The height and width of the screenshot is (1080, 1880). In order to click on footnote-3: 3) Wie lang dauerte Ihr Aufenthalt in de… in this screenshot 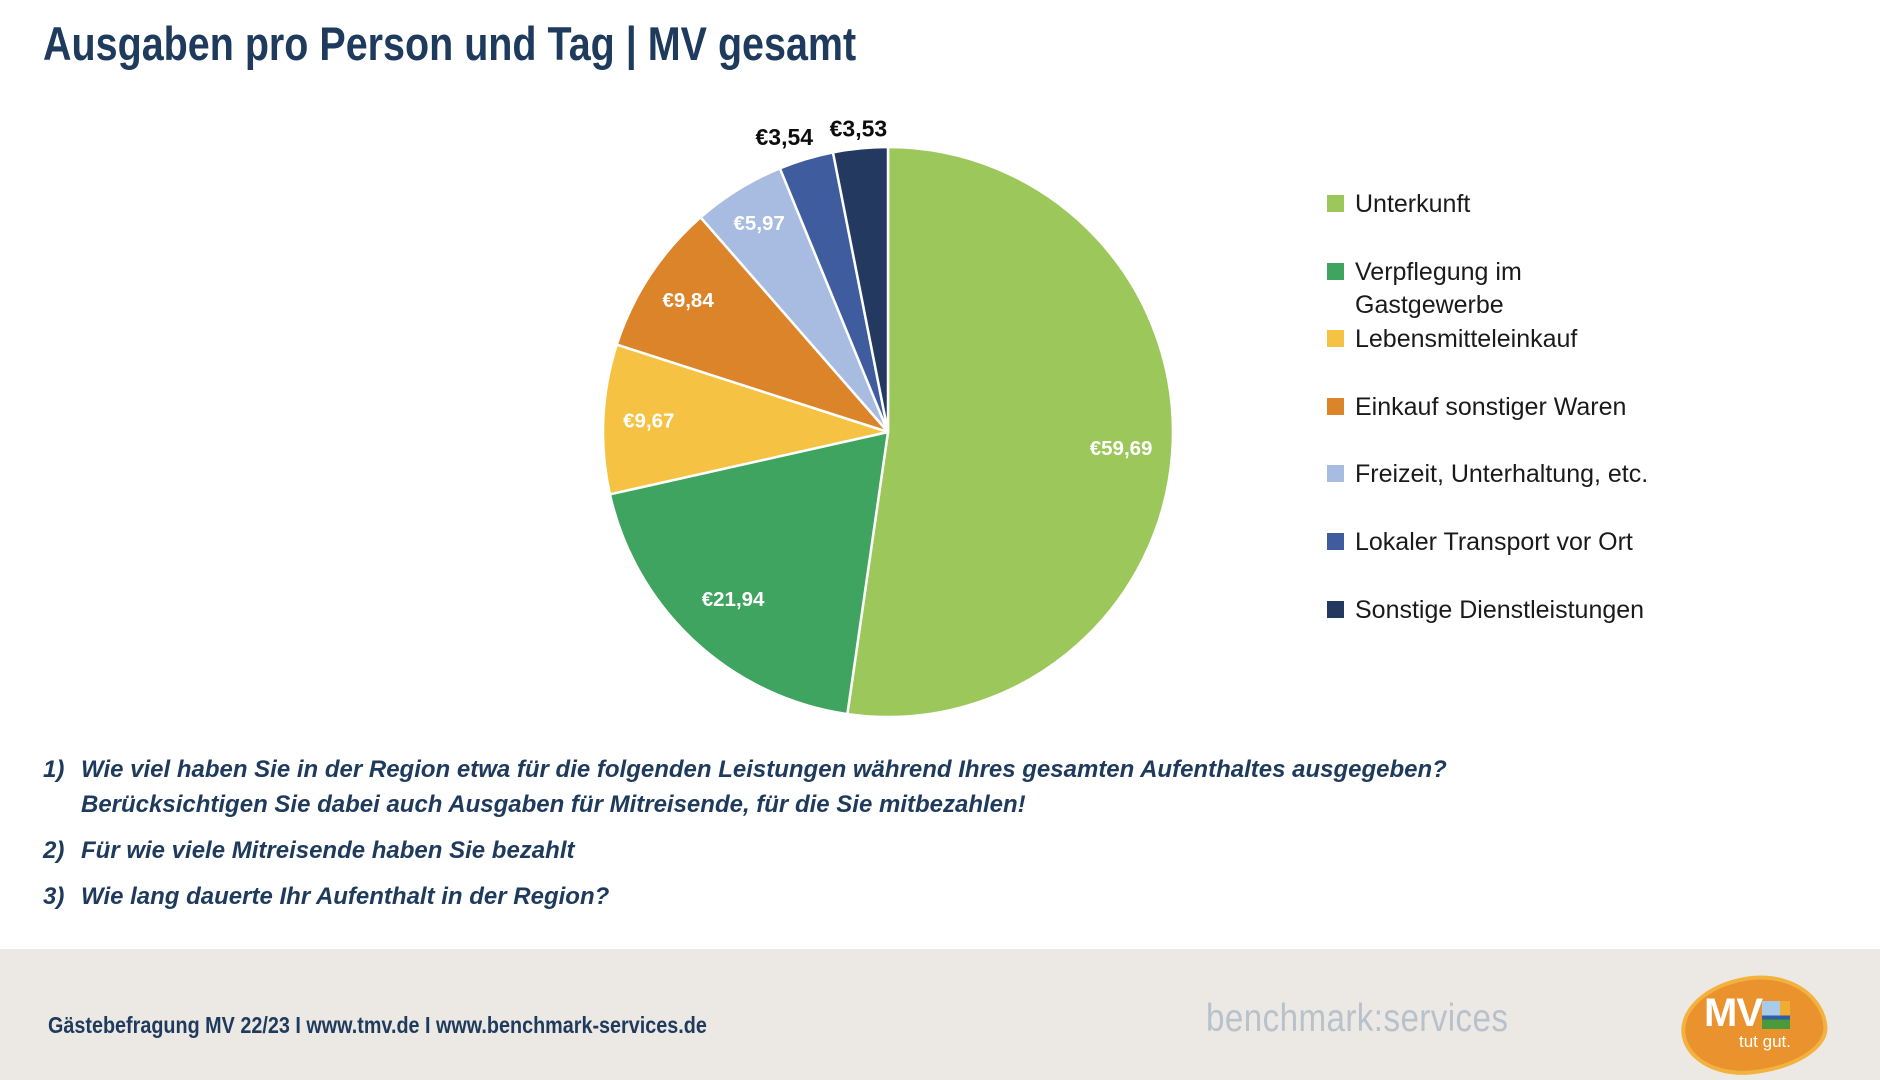, I will do `click(803, 896)`.